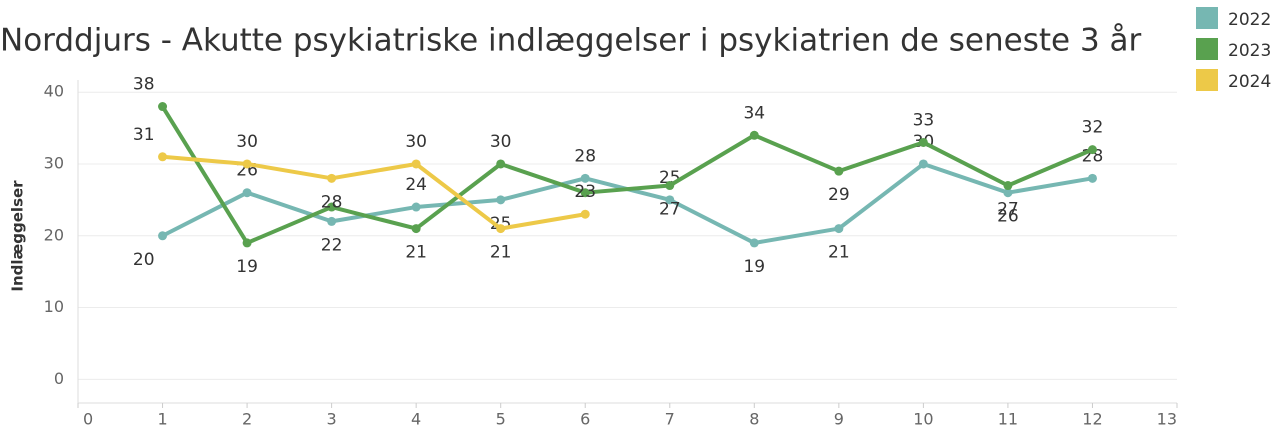  I want to click on x-tick-label: 5, so click(501, 419).